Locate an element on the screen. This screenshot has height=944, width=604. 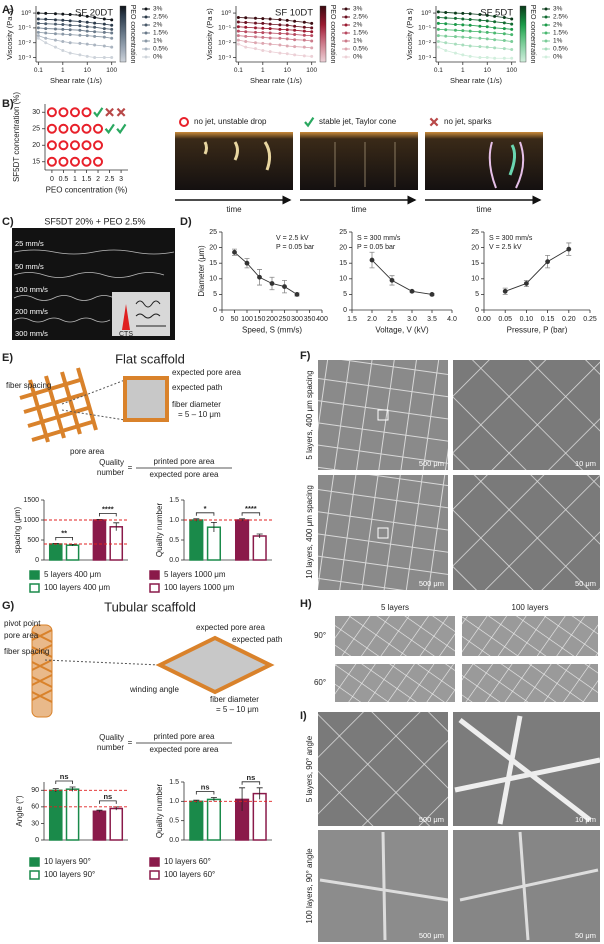
legend-label: no jet, sparks is located at coordinates (468, 121).